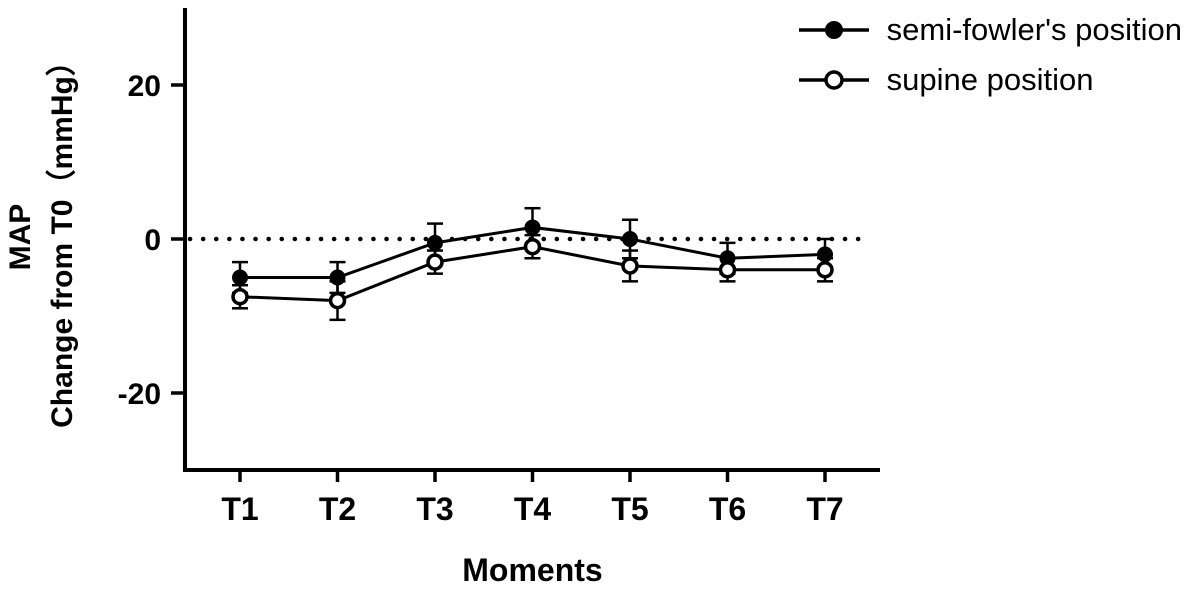  What do you see at coordinates (1034, 29) in the screenshot?
I see `legend-label-semi-fowler: semi-fowler's position` at bounding box center [1034, 29].